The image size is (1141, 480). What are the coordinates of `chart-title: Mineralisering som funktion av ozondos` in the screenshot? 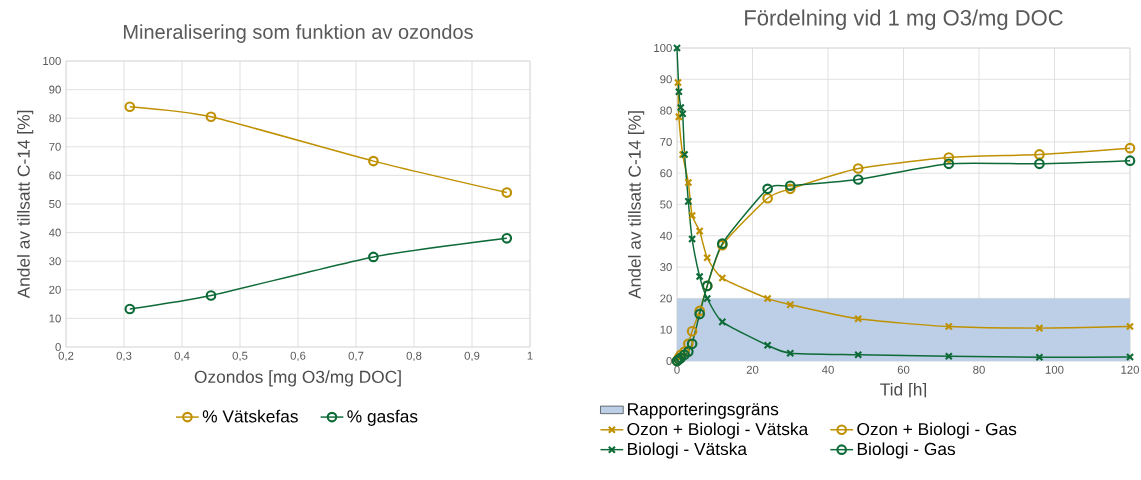 It's located at (298, 33).